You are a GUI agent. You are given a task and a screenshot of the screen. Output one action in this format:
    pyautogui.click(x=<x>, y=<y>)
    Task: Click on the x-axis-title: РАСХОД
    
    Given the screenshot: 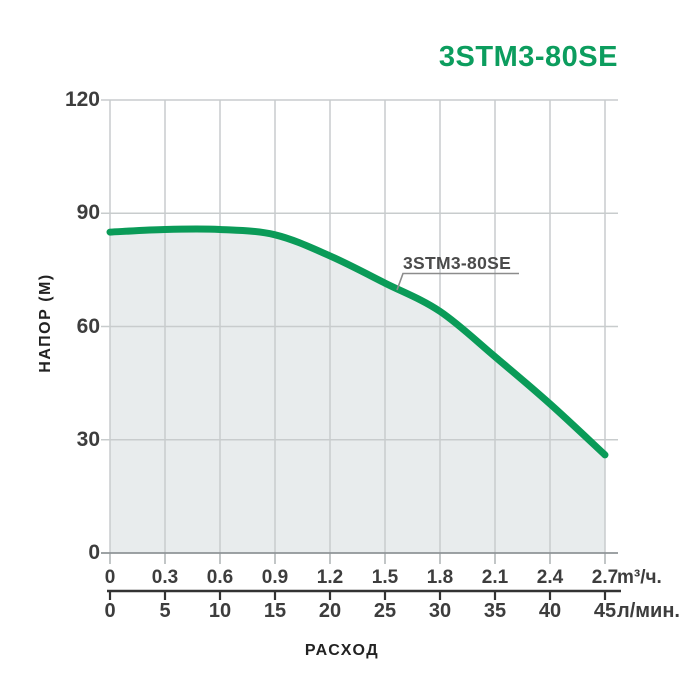 What is the action you would take?
    pyautogui.click(x=342, y=650)
    